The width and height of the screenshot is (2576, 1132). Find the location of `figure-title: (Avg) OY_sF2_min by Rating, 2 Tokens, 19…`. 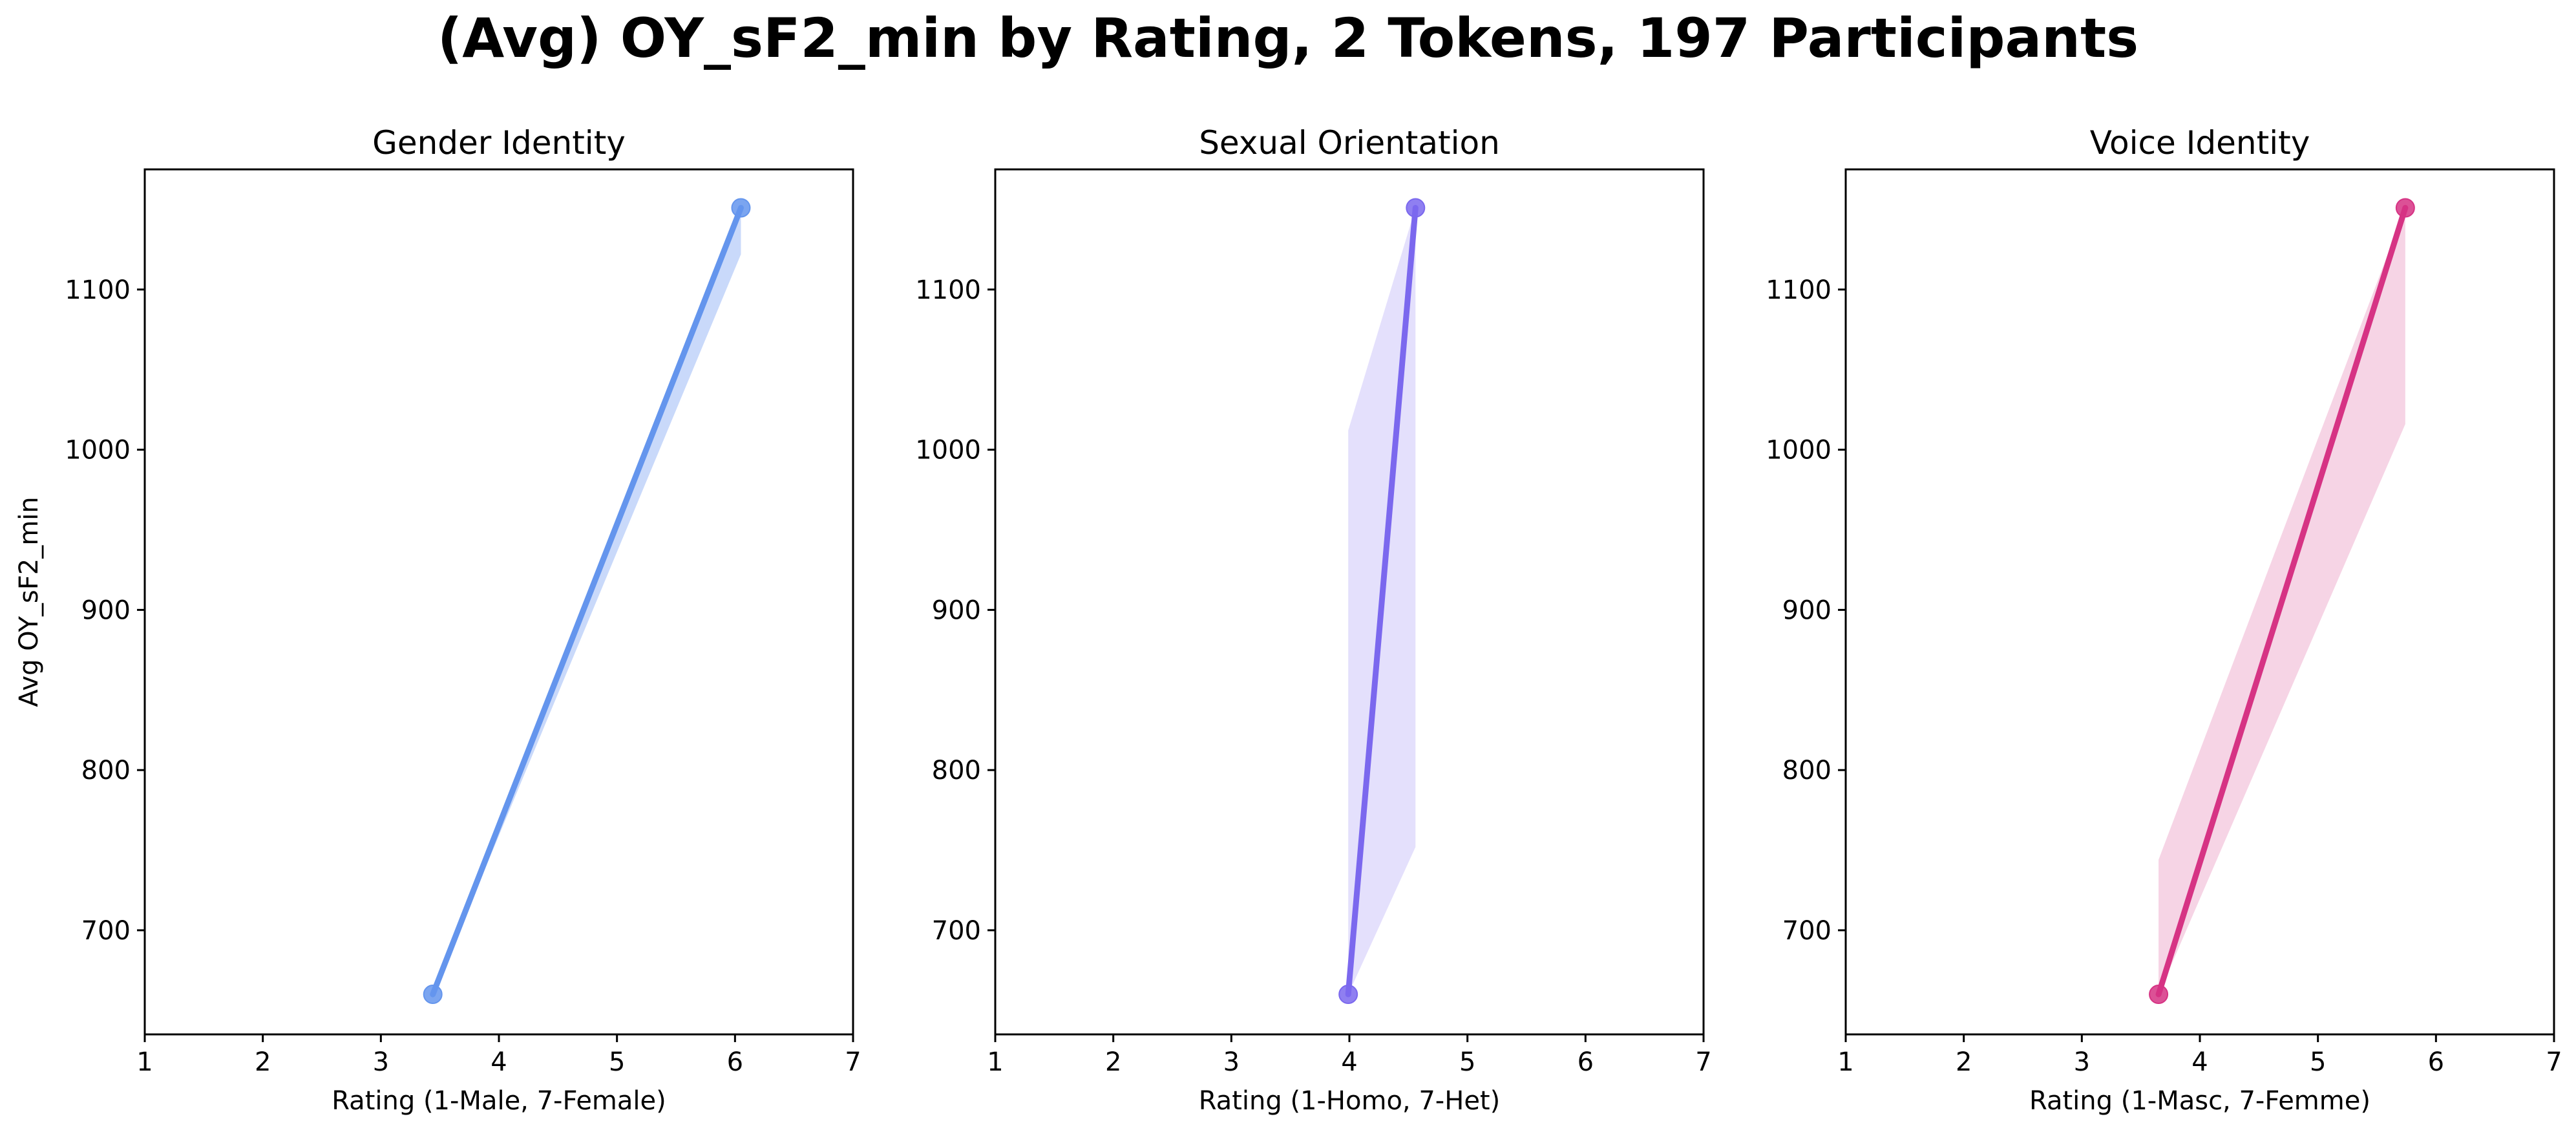

figure-title: (Avg) OY_sF2_min by Rating, 2 Tokens, 19… is located at coordinates (1288, 38).